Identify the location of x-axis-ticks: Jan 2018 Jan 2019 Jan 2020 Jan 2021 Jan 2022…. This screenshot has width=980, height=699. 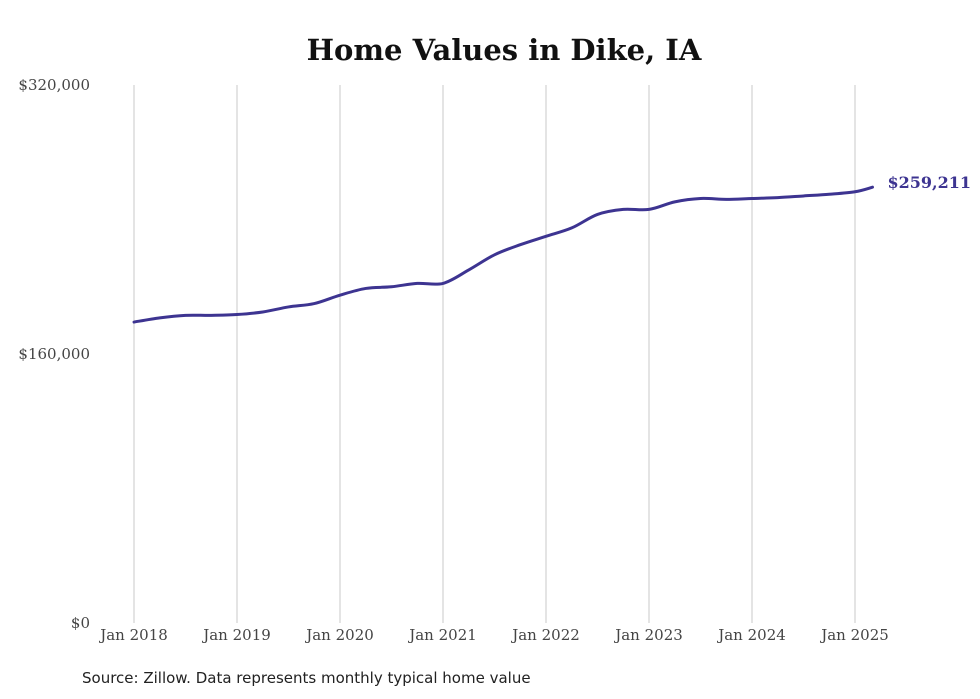
(493, 635).